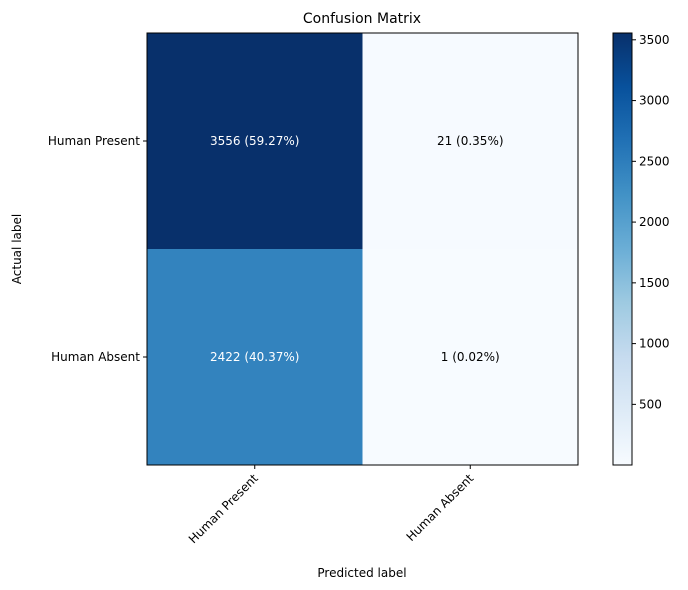 This screenshot has width=688, height=590. I want to click on y-axis-label: Actual label, so click(17, 249).